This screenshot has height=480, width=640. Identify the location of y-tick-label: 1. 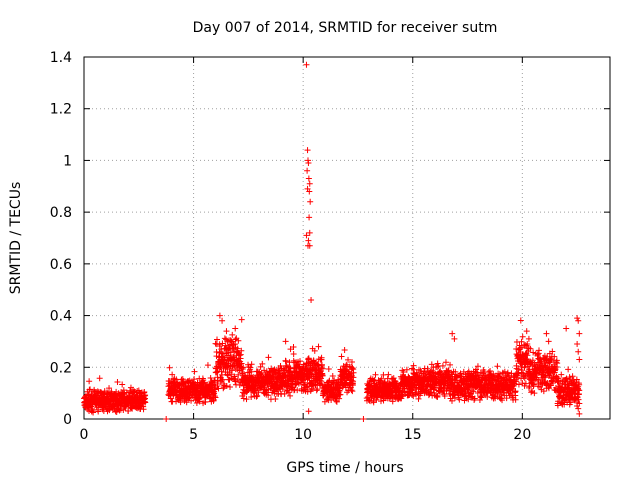
(67, 161).